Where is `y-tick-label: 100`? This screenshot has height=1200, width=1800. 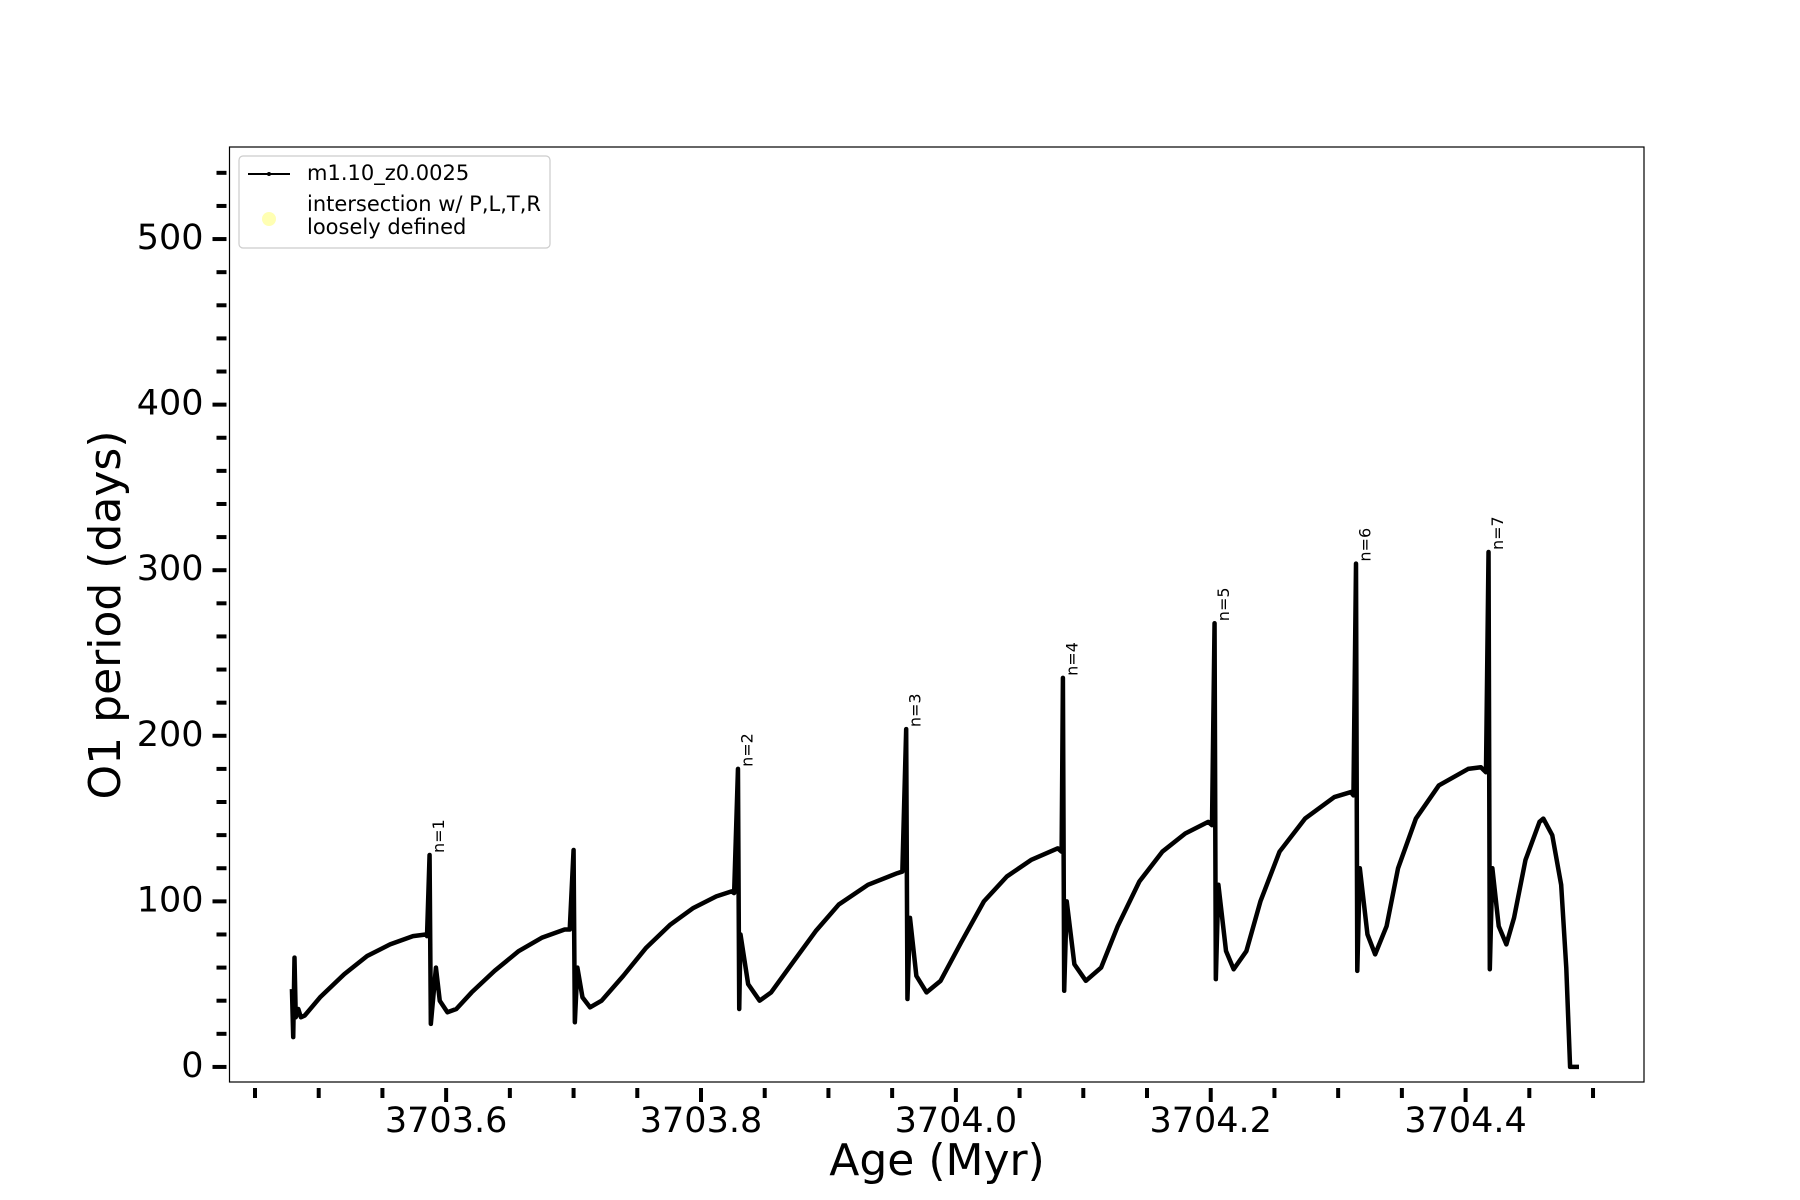
y-tick-label: 100 is located at coordinates (170, 900).